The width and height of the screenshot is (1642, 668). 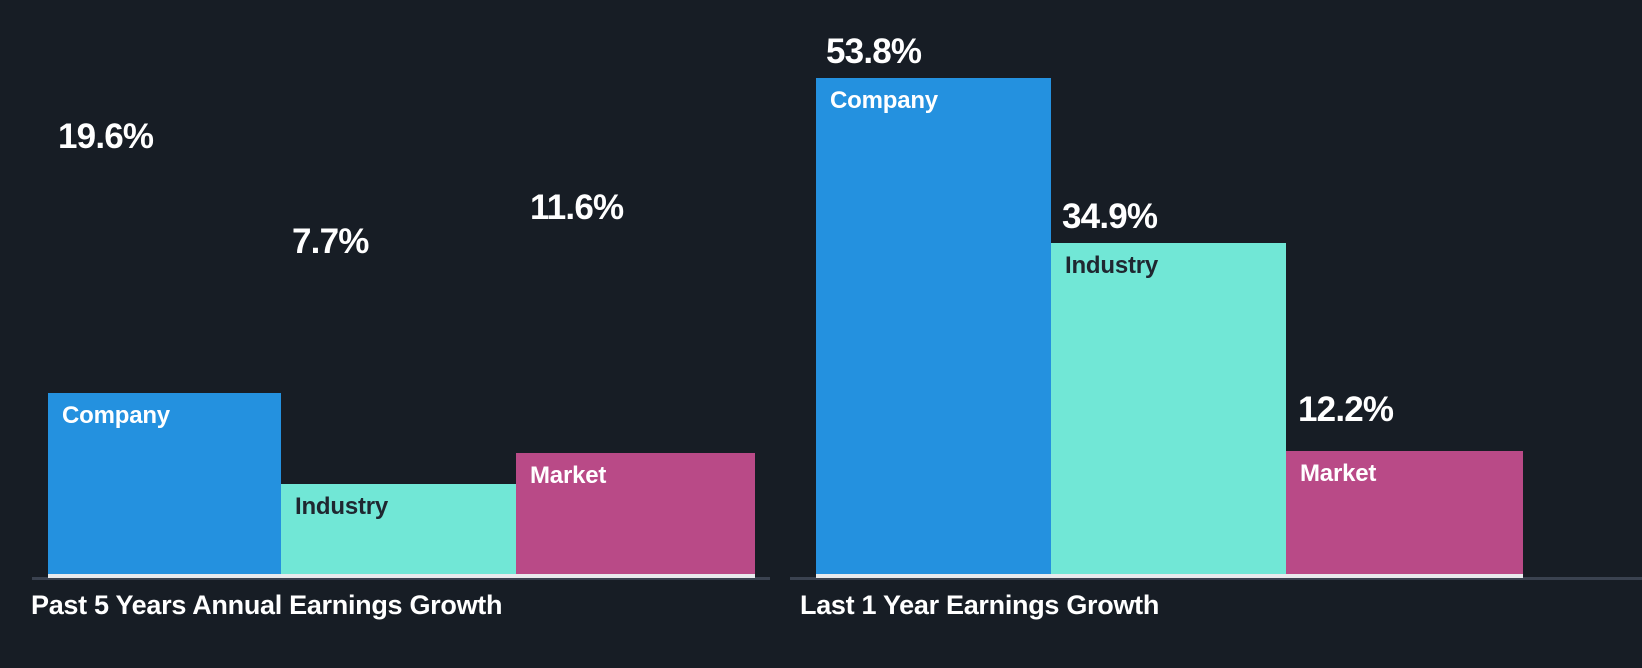 I want to click on chart-title-last-1-year: Last 1 Year Earnings Growth, so click(x=980, y=605).